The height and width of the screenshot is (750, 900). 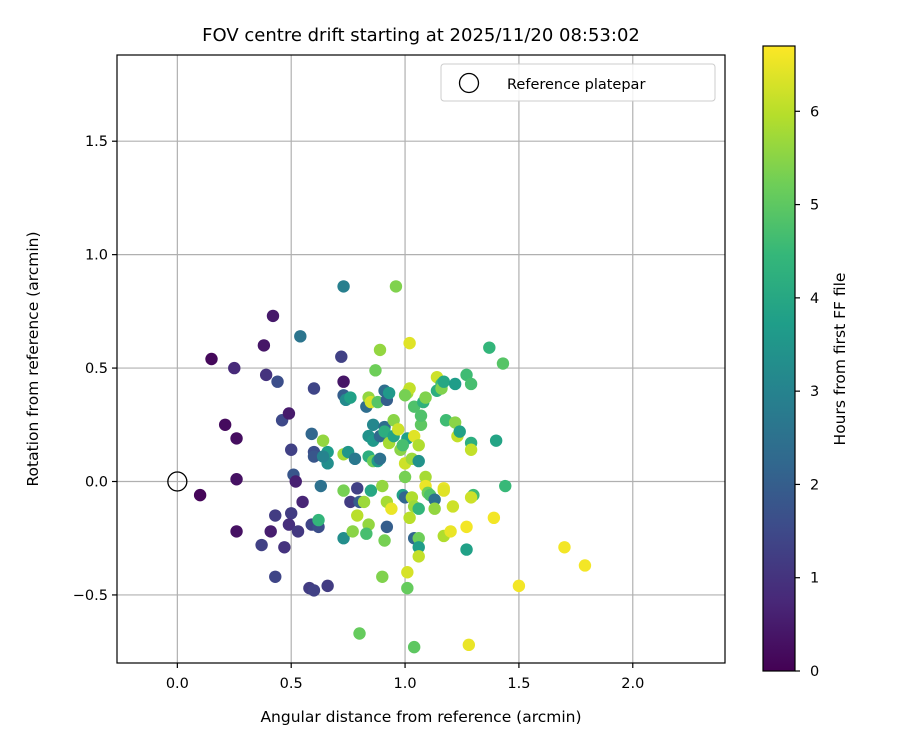 What do you see at coordinates (291, 684) in the screenshot?
I see `x-tick-label: 0.5` at bounding box center [291, 684].